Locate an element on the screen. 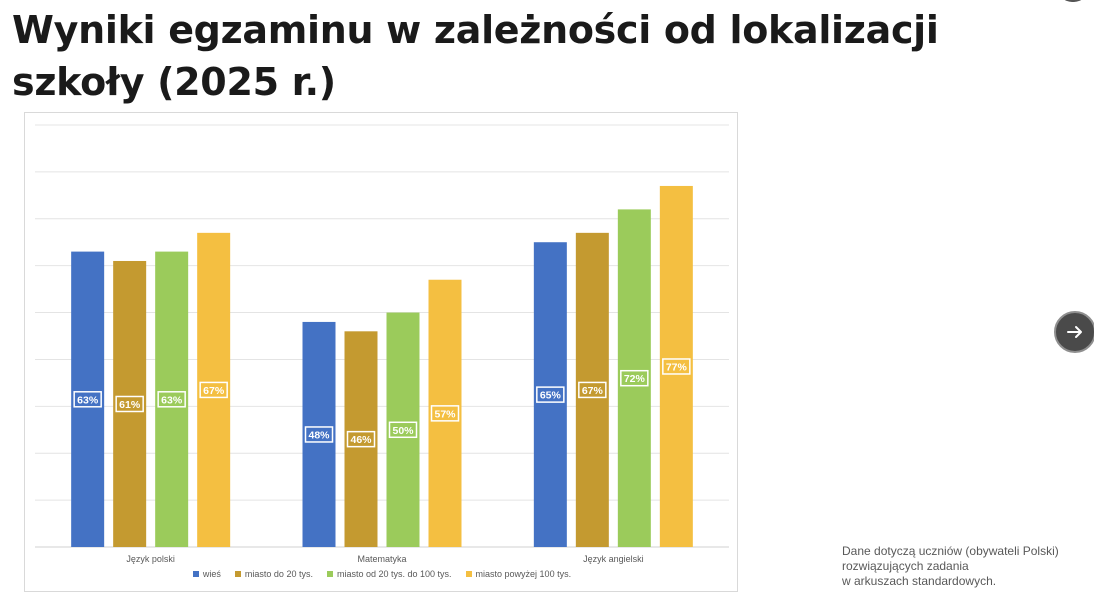  data-label: 46% is located at coordinates (361, 440).